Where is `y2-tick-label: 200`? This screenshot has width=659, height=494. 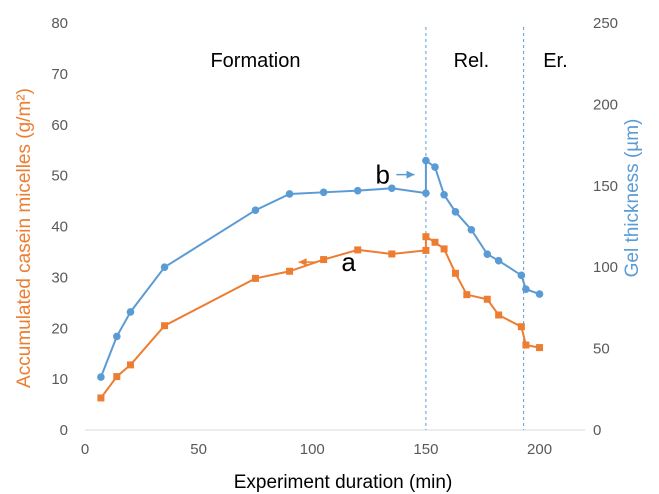 y2-tick-label: 200 is located at coordinates (605, 104).